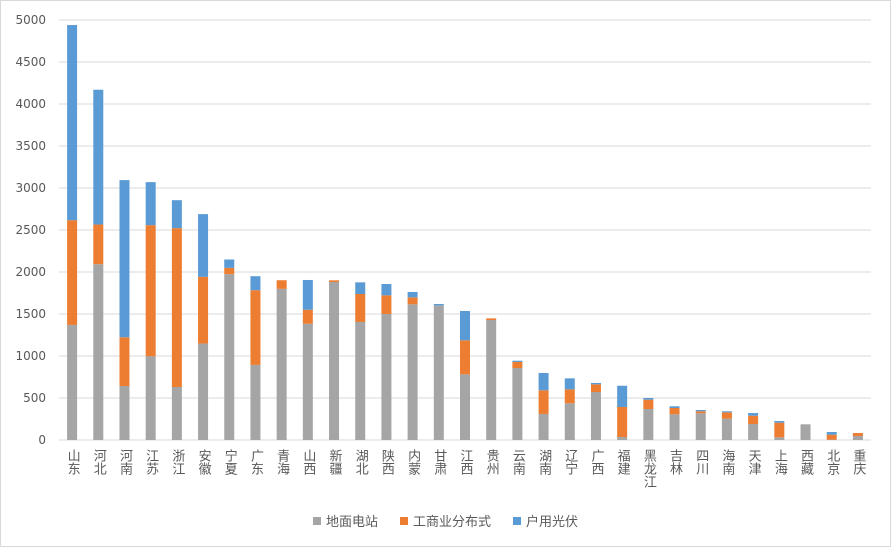 This screenshot has height=548, width=891. I want to click on x-tick-label: 湖北, so click(361, 462).